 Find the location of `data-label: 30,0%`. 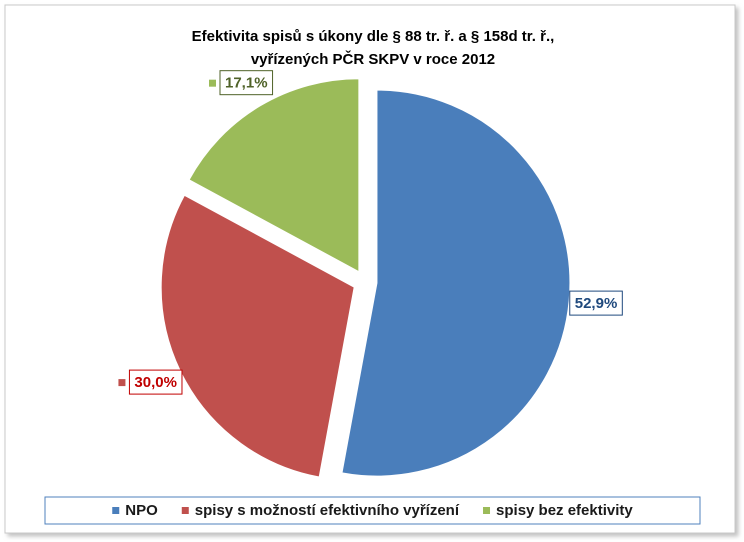

data-label: 30,0% is located at coordinates (155, 382).